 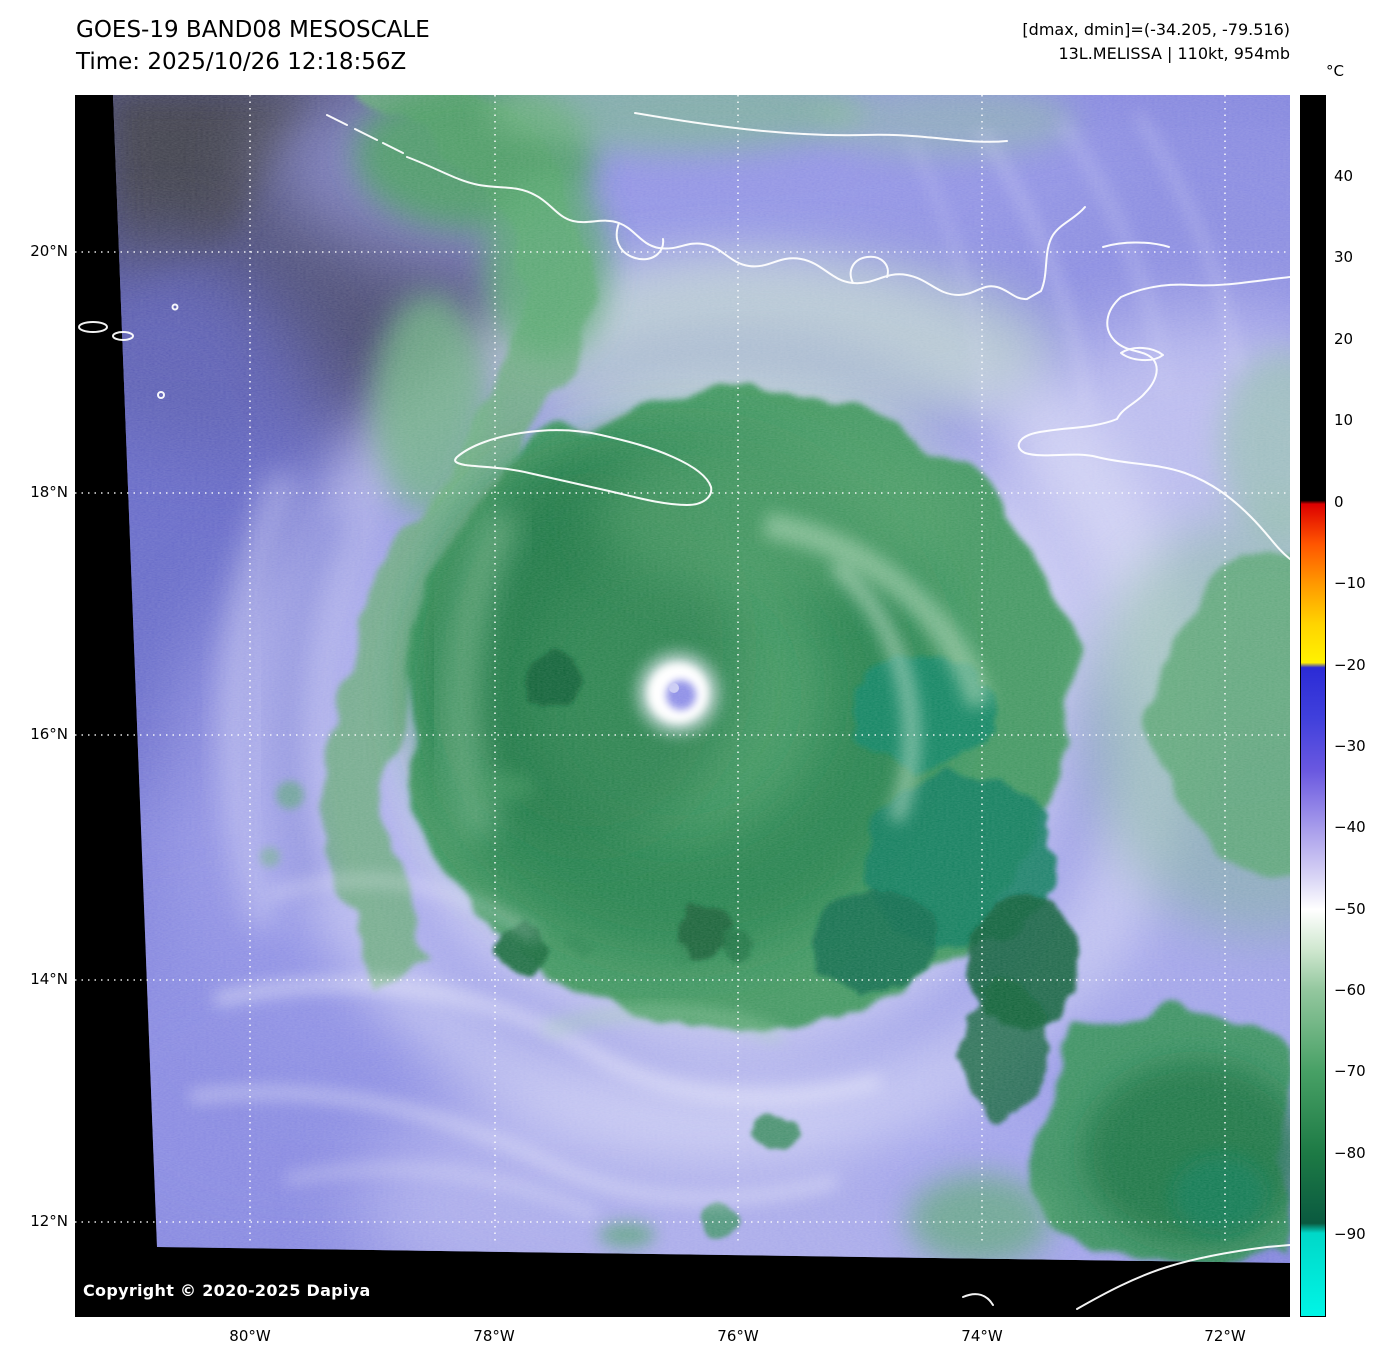 What do you see at coordinates (241, 62) in the screenshot?
I see `figure-time: Time: 2025/10/26 12:18:56Z` at bounding box center [241, 62].